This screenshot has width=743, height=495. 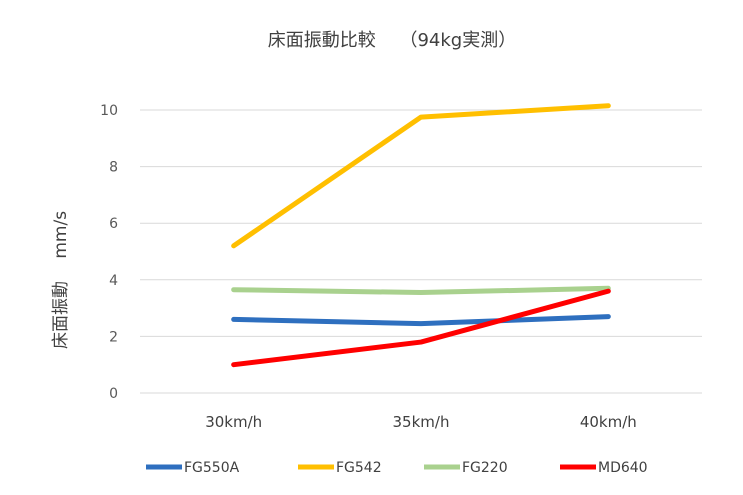 I want to click on x-tick-label: 30km/h, so click(x=233, y=422).